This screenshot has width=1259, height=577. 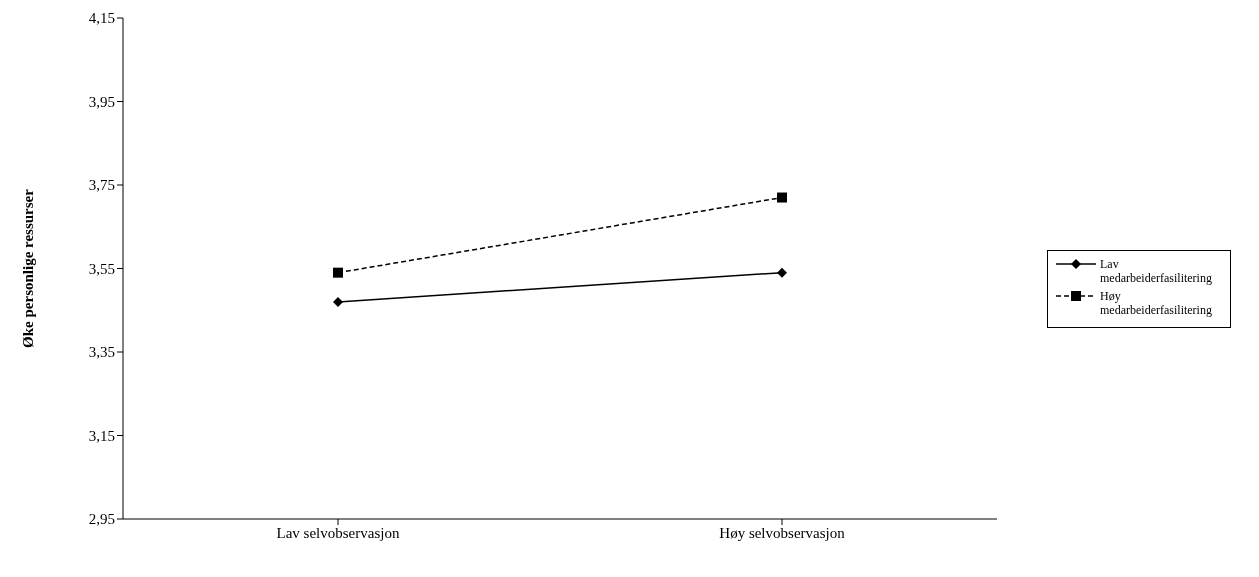 I want to click on y-tick-label: 3,15, so click(x=101, y=435).